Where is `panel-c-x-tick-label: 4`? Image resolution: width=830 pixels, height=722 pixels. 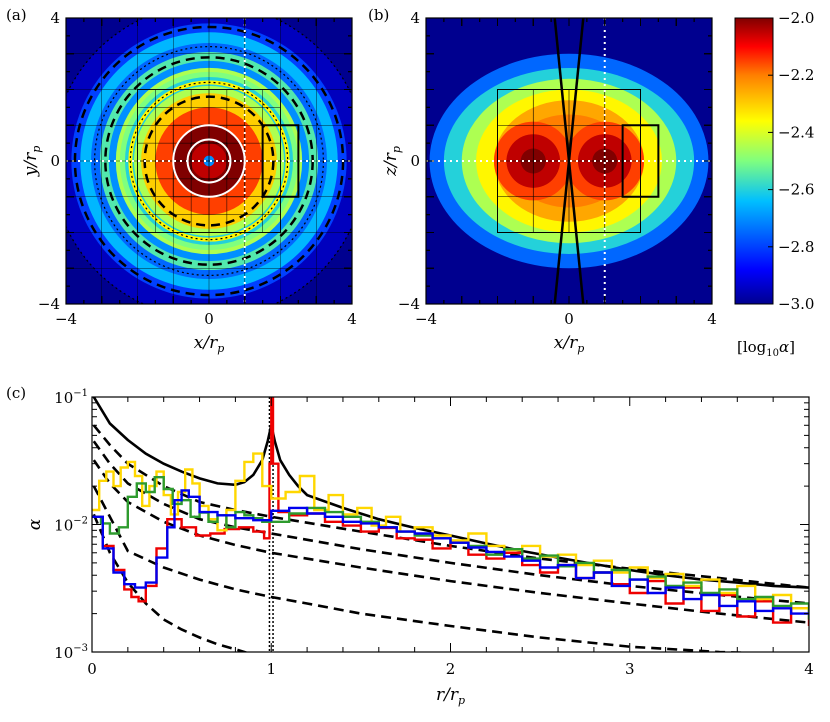
panel-c-x-tick-label: 4 is located at coordinates (809, 669).